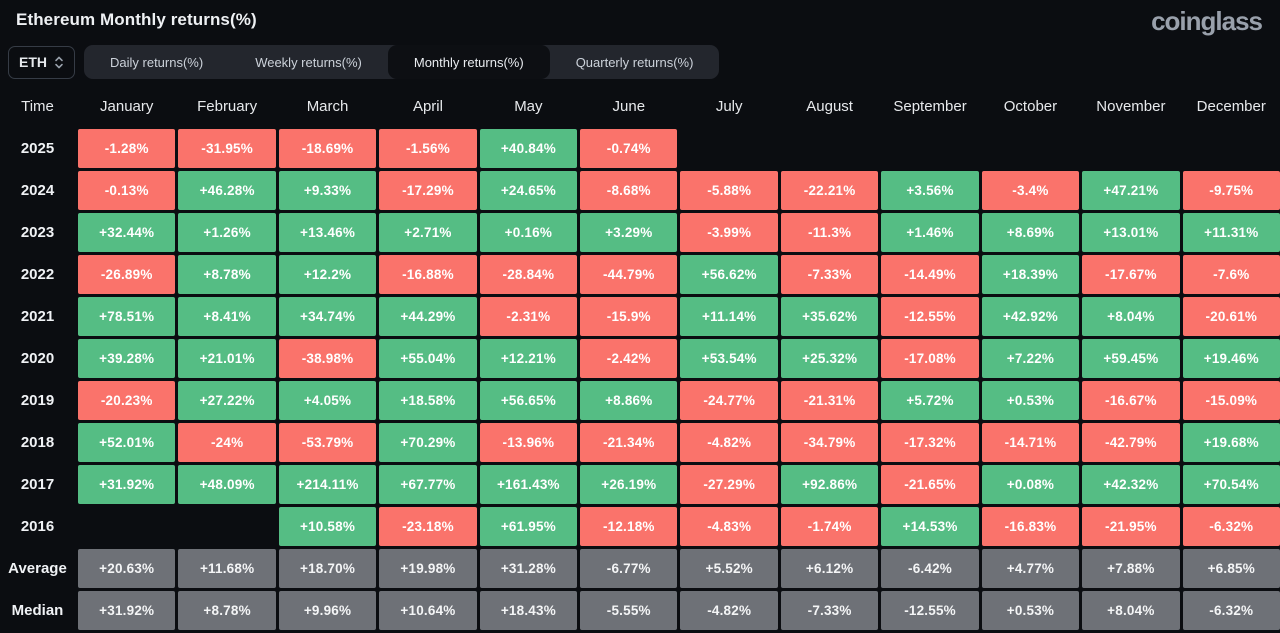 This screenshot has width=1280, height=633. Describe the element at coordinates (1131, 358) in the screenshot. I see `return-cell-2020-november: +59.45%` at that location.